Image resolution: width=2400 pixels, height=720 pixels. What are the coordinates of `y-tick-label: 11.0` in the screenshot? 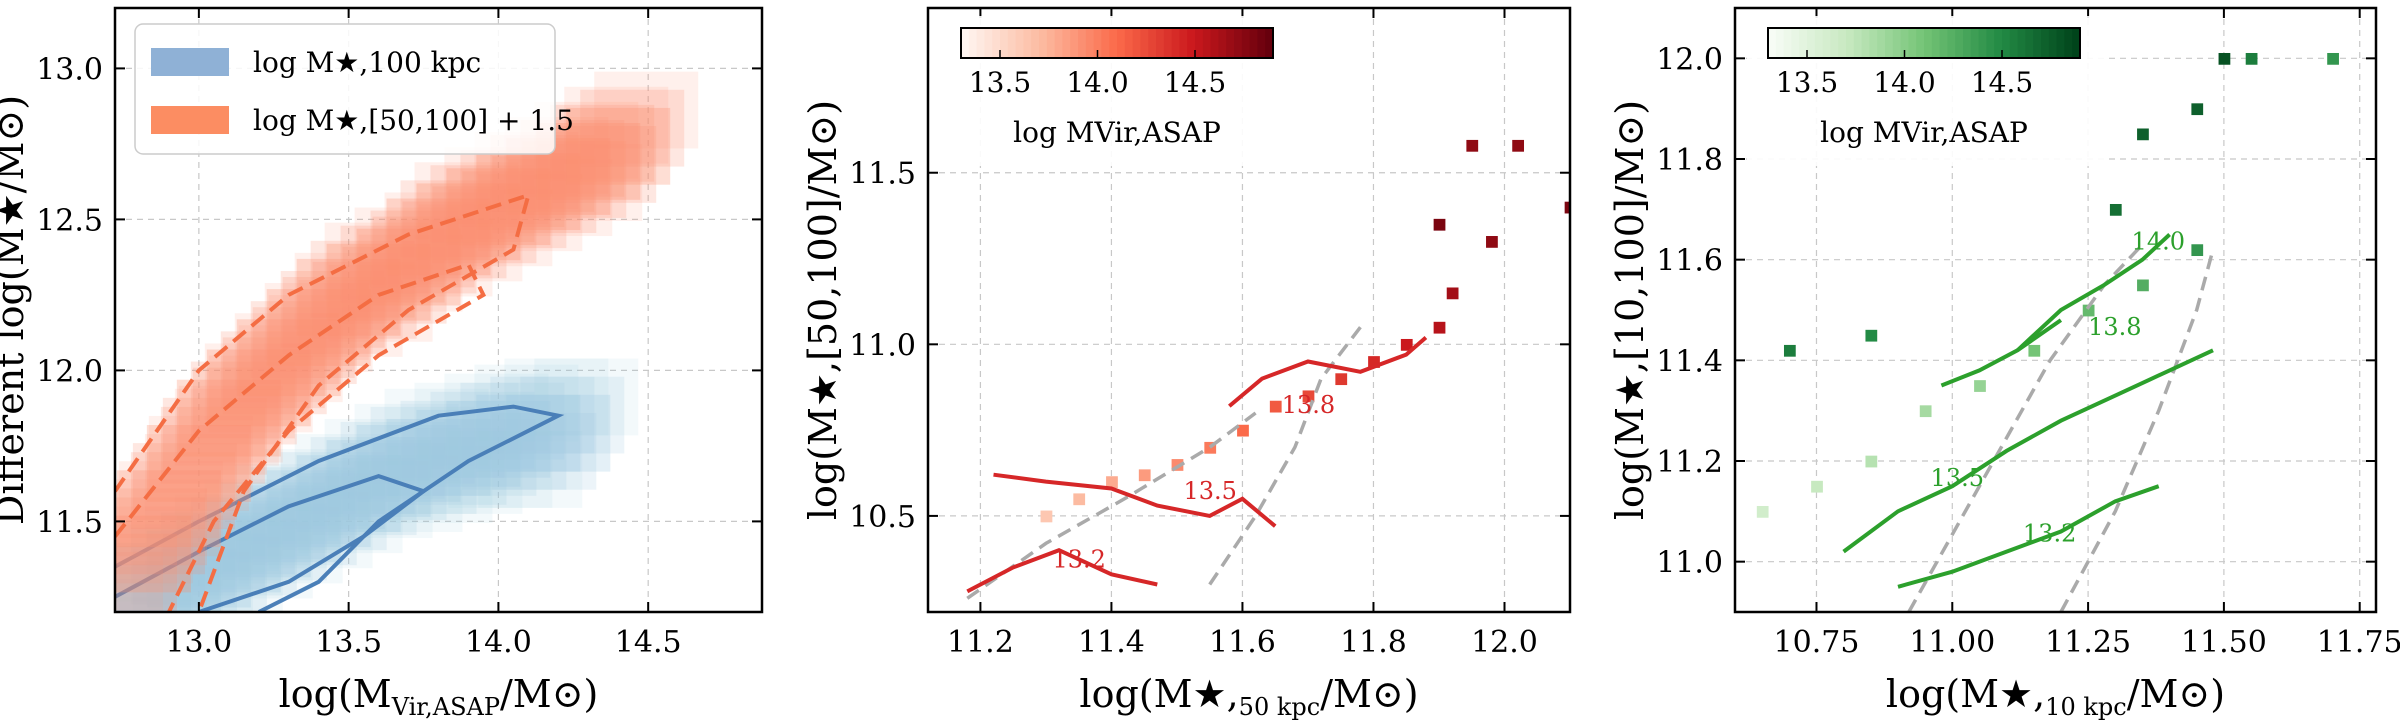 It's located at (1689, 563).